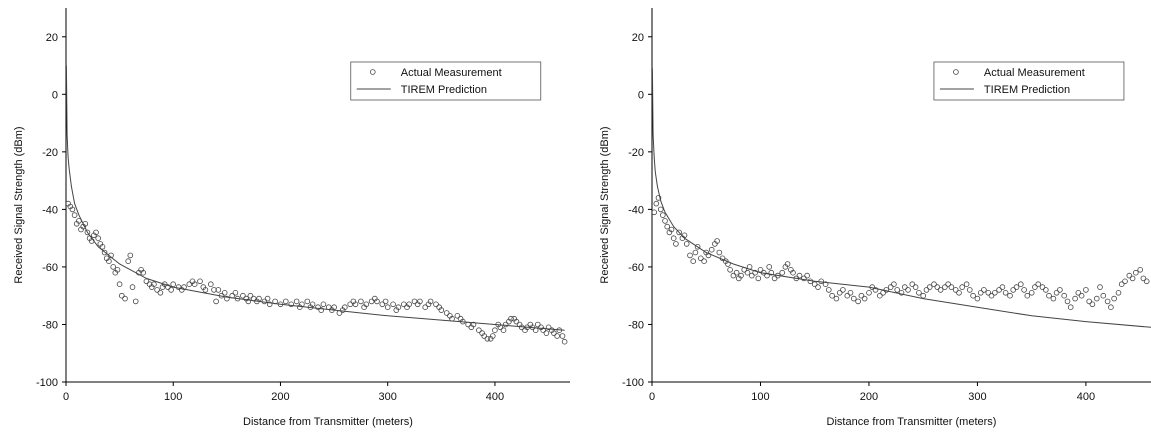 This screenshot has height=432, width=1151. Describe the element at coordinates (977, 397) in the screenshot. I see `x-tick-label: 300` at that location.